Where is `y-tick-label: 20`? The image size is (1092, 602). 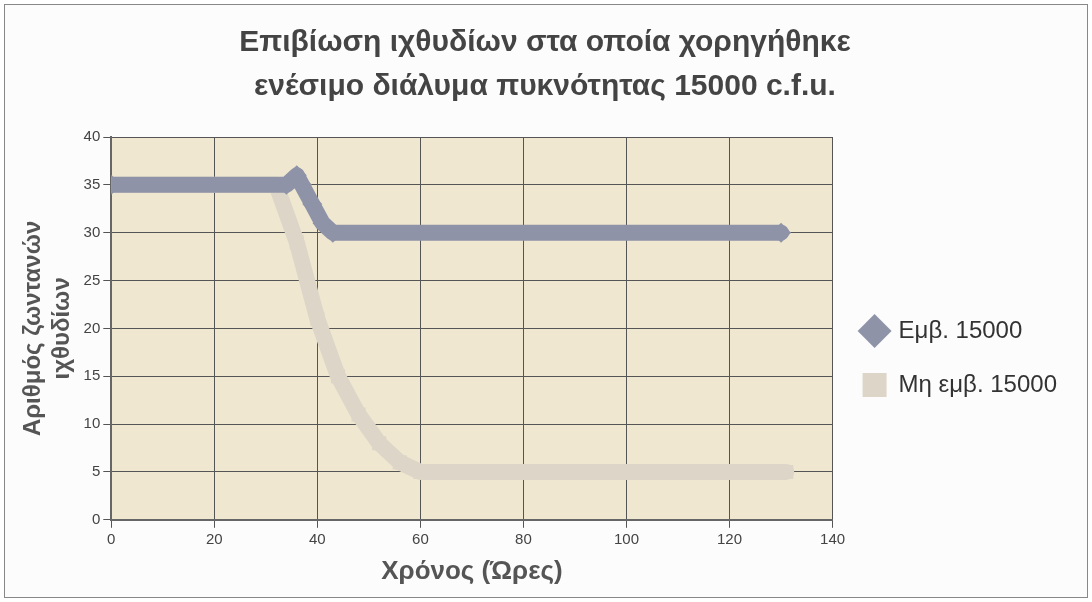 y-tick-label: 20 is located at coordinates (92, 327).